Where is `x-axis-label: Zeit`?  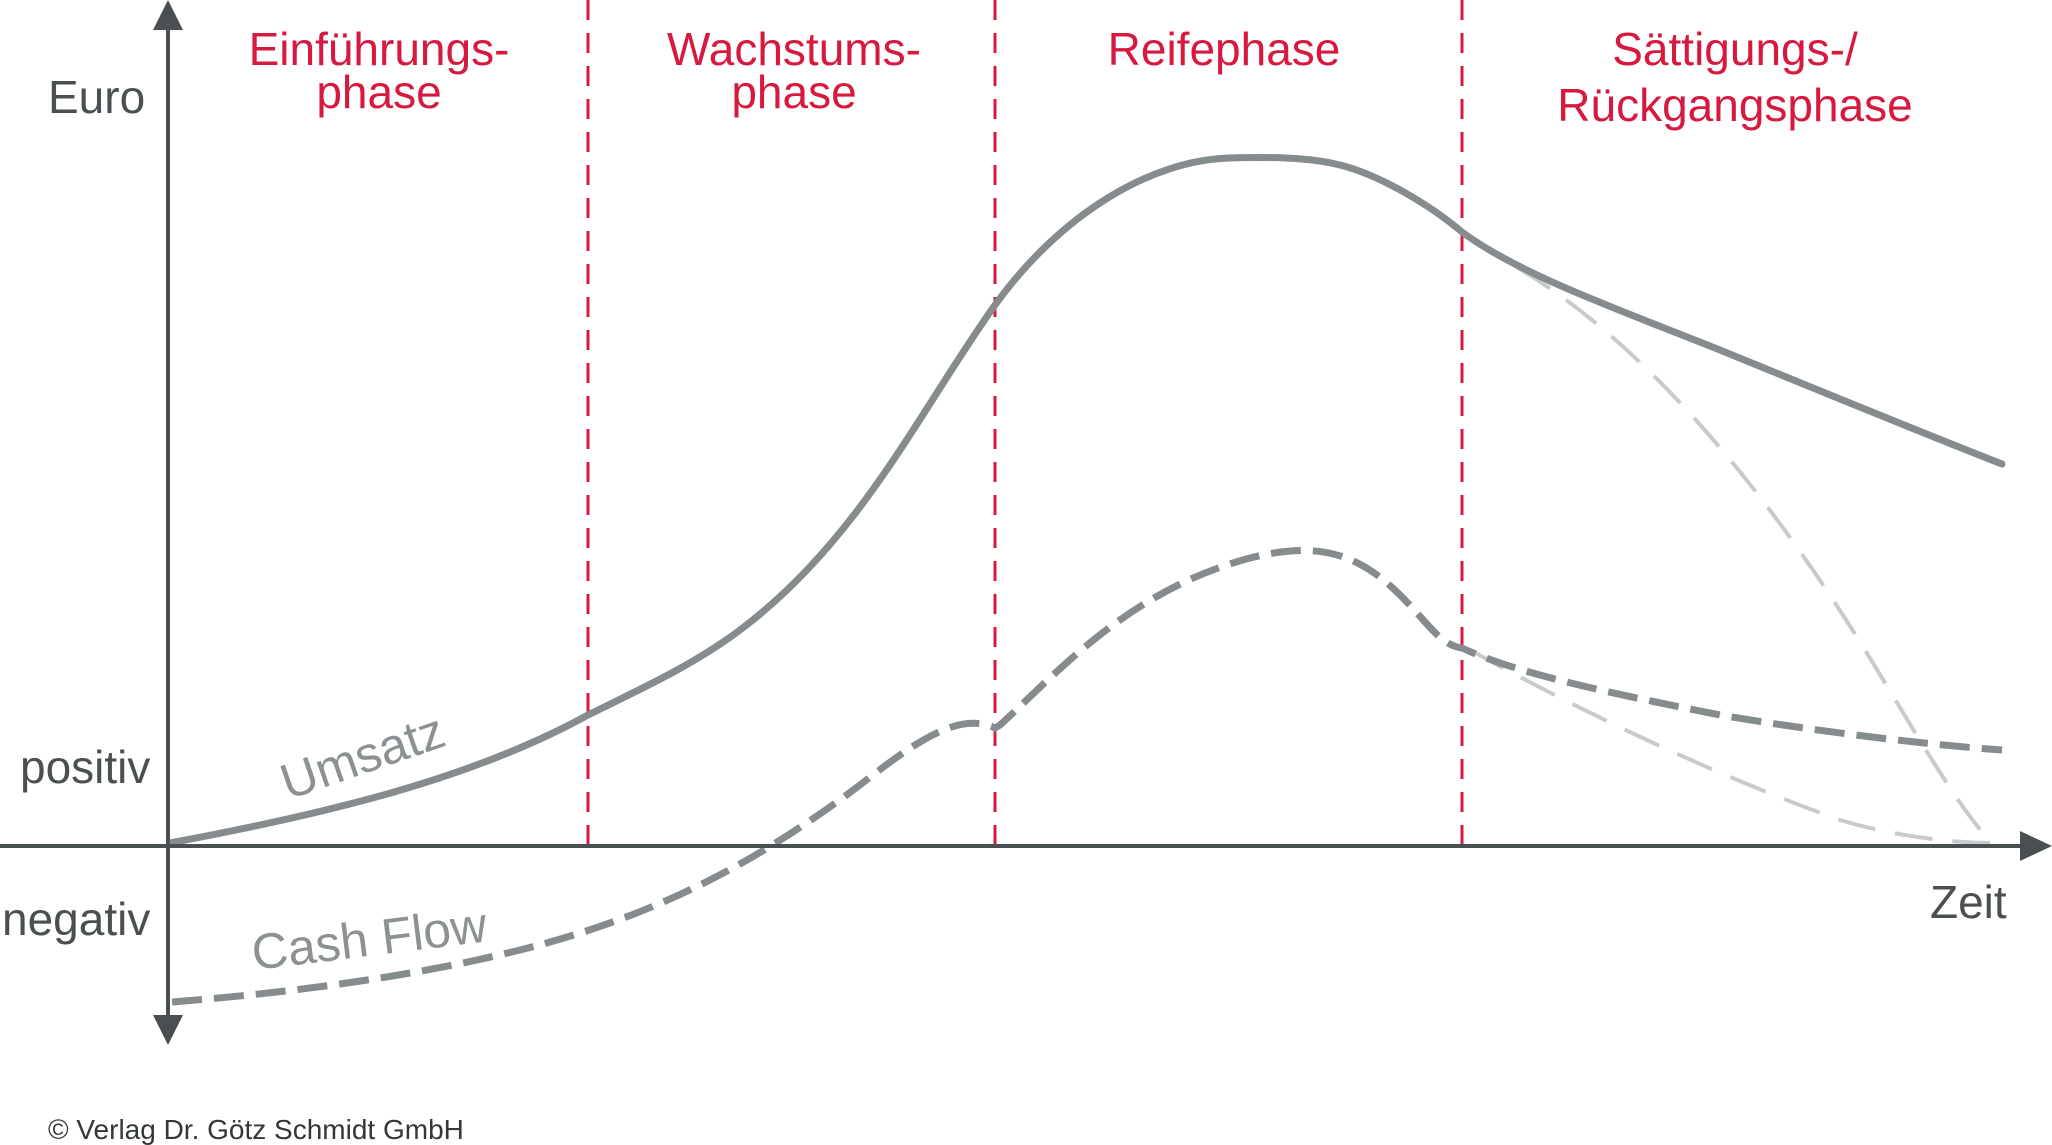 x-axis-label: Zeit is located at coordinates (1968, 902).